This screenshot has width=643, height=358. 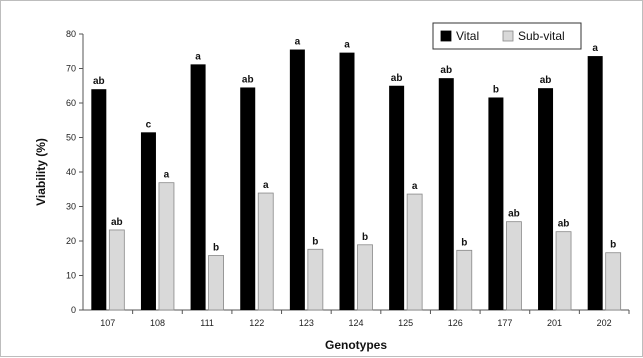 What do you see at coordinates (71, 34) in the screenshot?
I see `y-tick-label: 80` at bounding box center [71, 34].